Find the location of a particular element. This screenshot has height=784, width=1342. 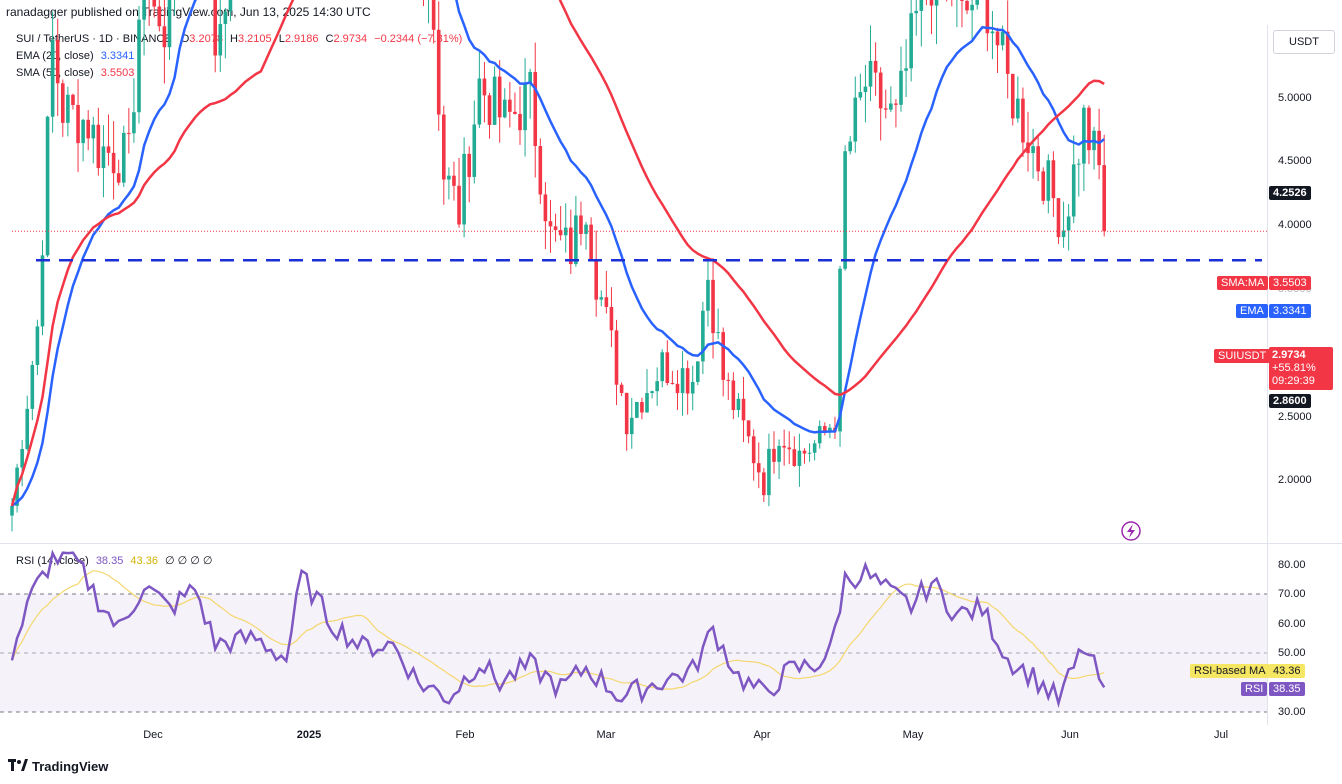

high-value: 3.2105 is located at coordinates (254, 39).